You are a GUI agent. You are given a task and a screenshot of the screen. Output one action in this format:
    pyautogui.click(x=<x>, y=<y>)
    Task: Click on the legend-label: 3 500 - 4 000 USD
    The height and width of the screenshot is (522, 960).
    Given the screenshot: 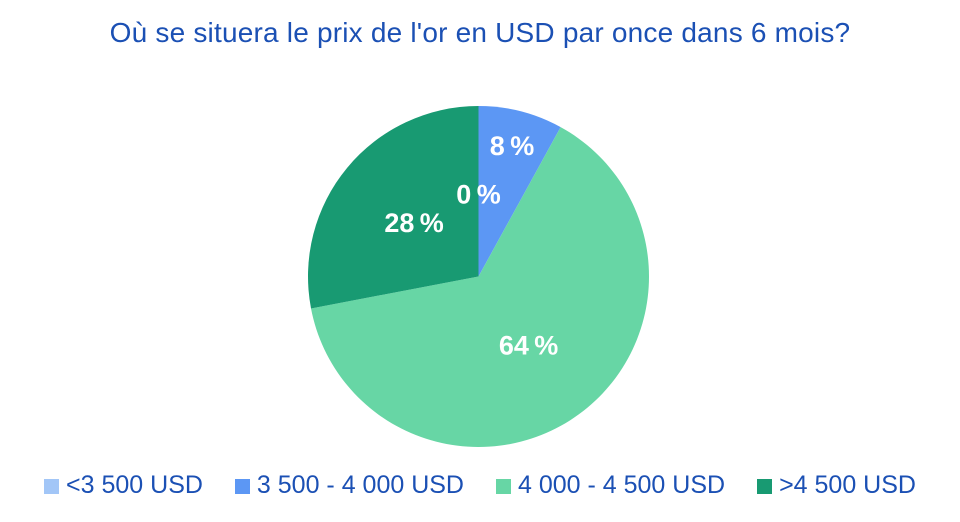 What is the action you would take?
    pyautogui.click(x=360, y=485)
    